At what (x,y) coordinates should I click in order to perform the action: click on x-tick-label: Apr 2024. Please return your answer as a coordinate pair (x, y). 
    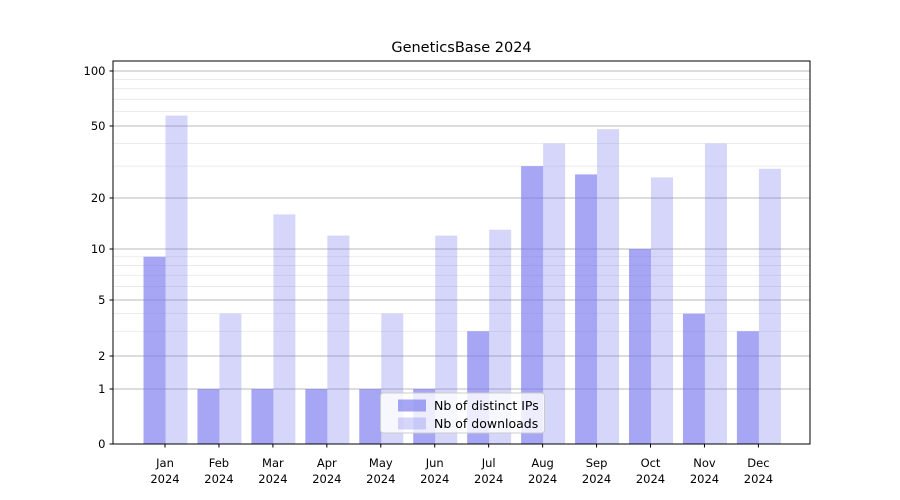
    Looking at the image, I should click on (326, 471).